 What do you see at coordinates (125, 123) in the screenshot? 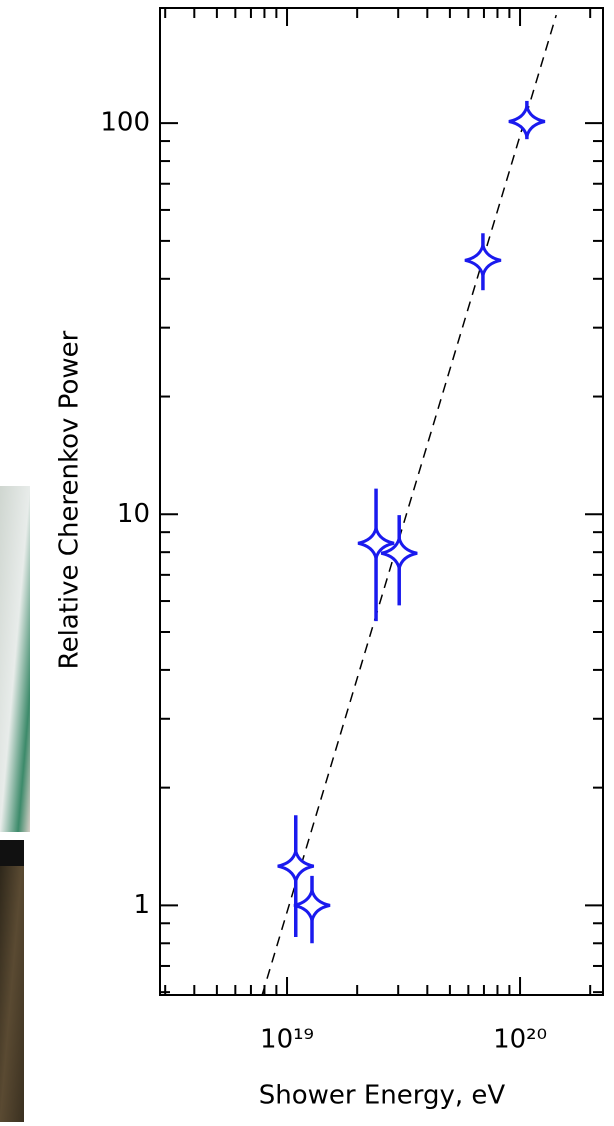
I see `y-tick-label: 100` at bounding box center [125, 123].